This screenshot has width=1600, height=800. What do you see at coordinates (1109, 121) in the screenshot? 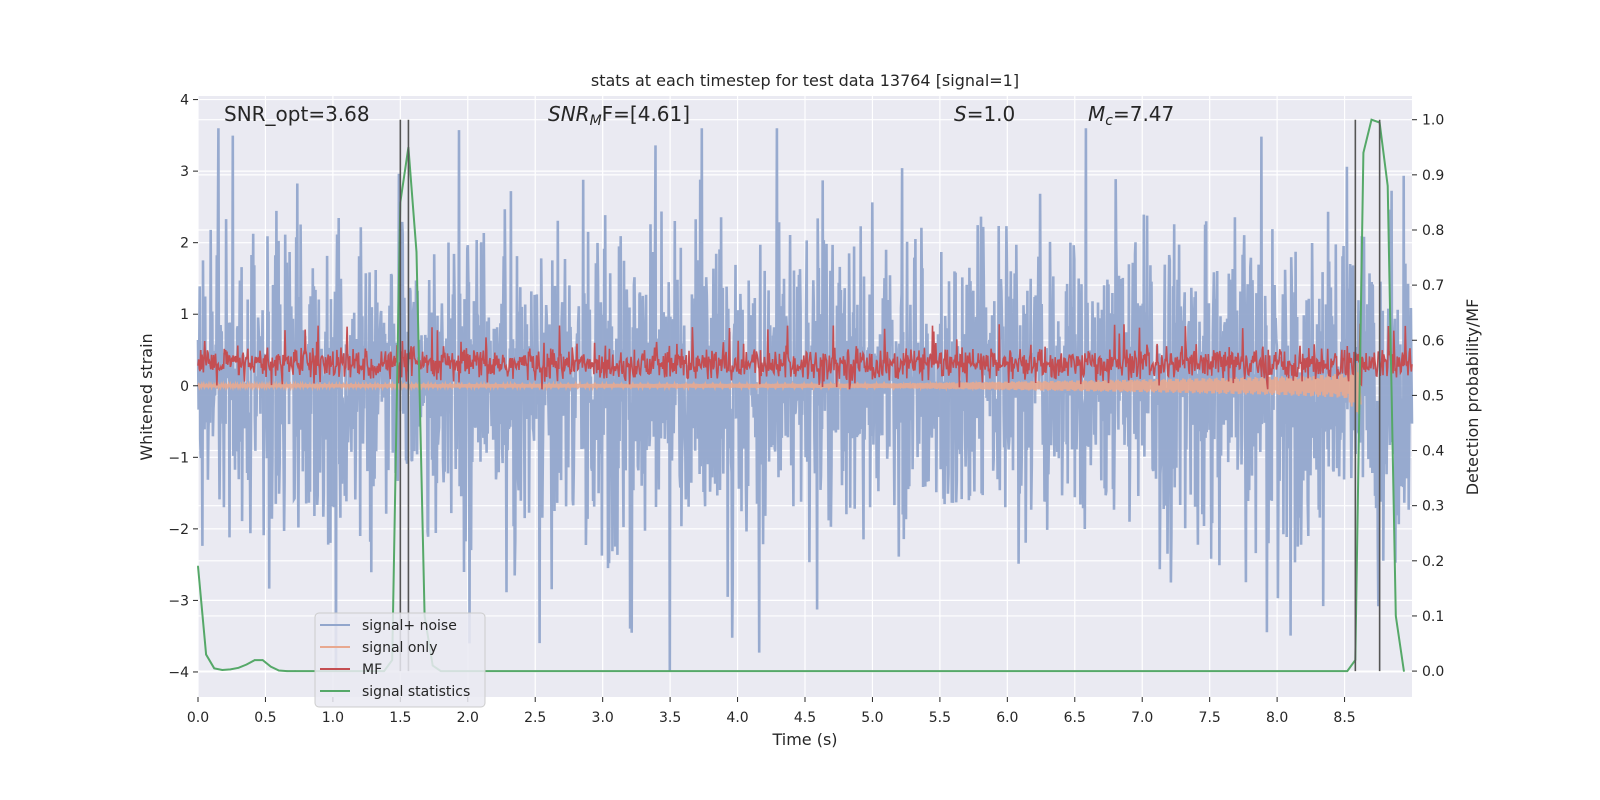
I see `annotation-mc-sub: c` at bounding box center [1109, 121].